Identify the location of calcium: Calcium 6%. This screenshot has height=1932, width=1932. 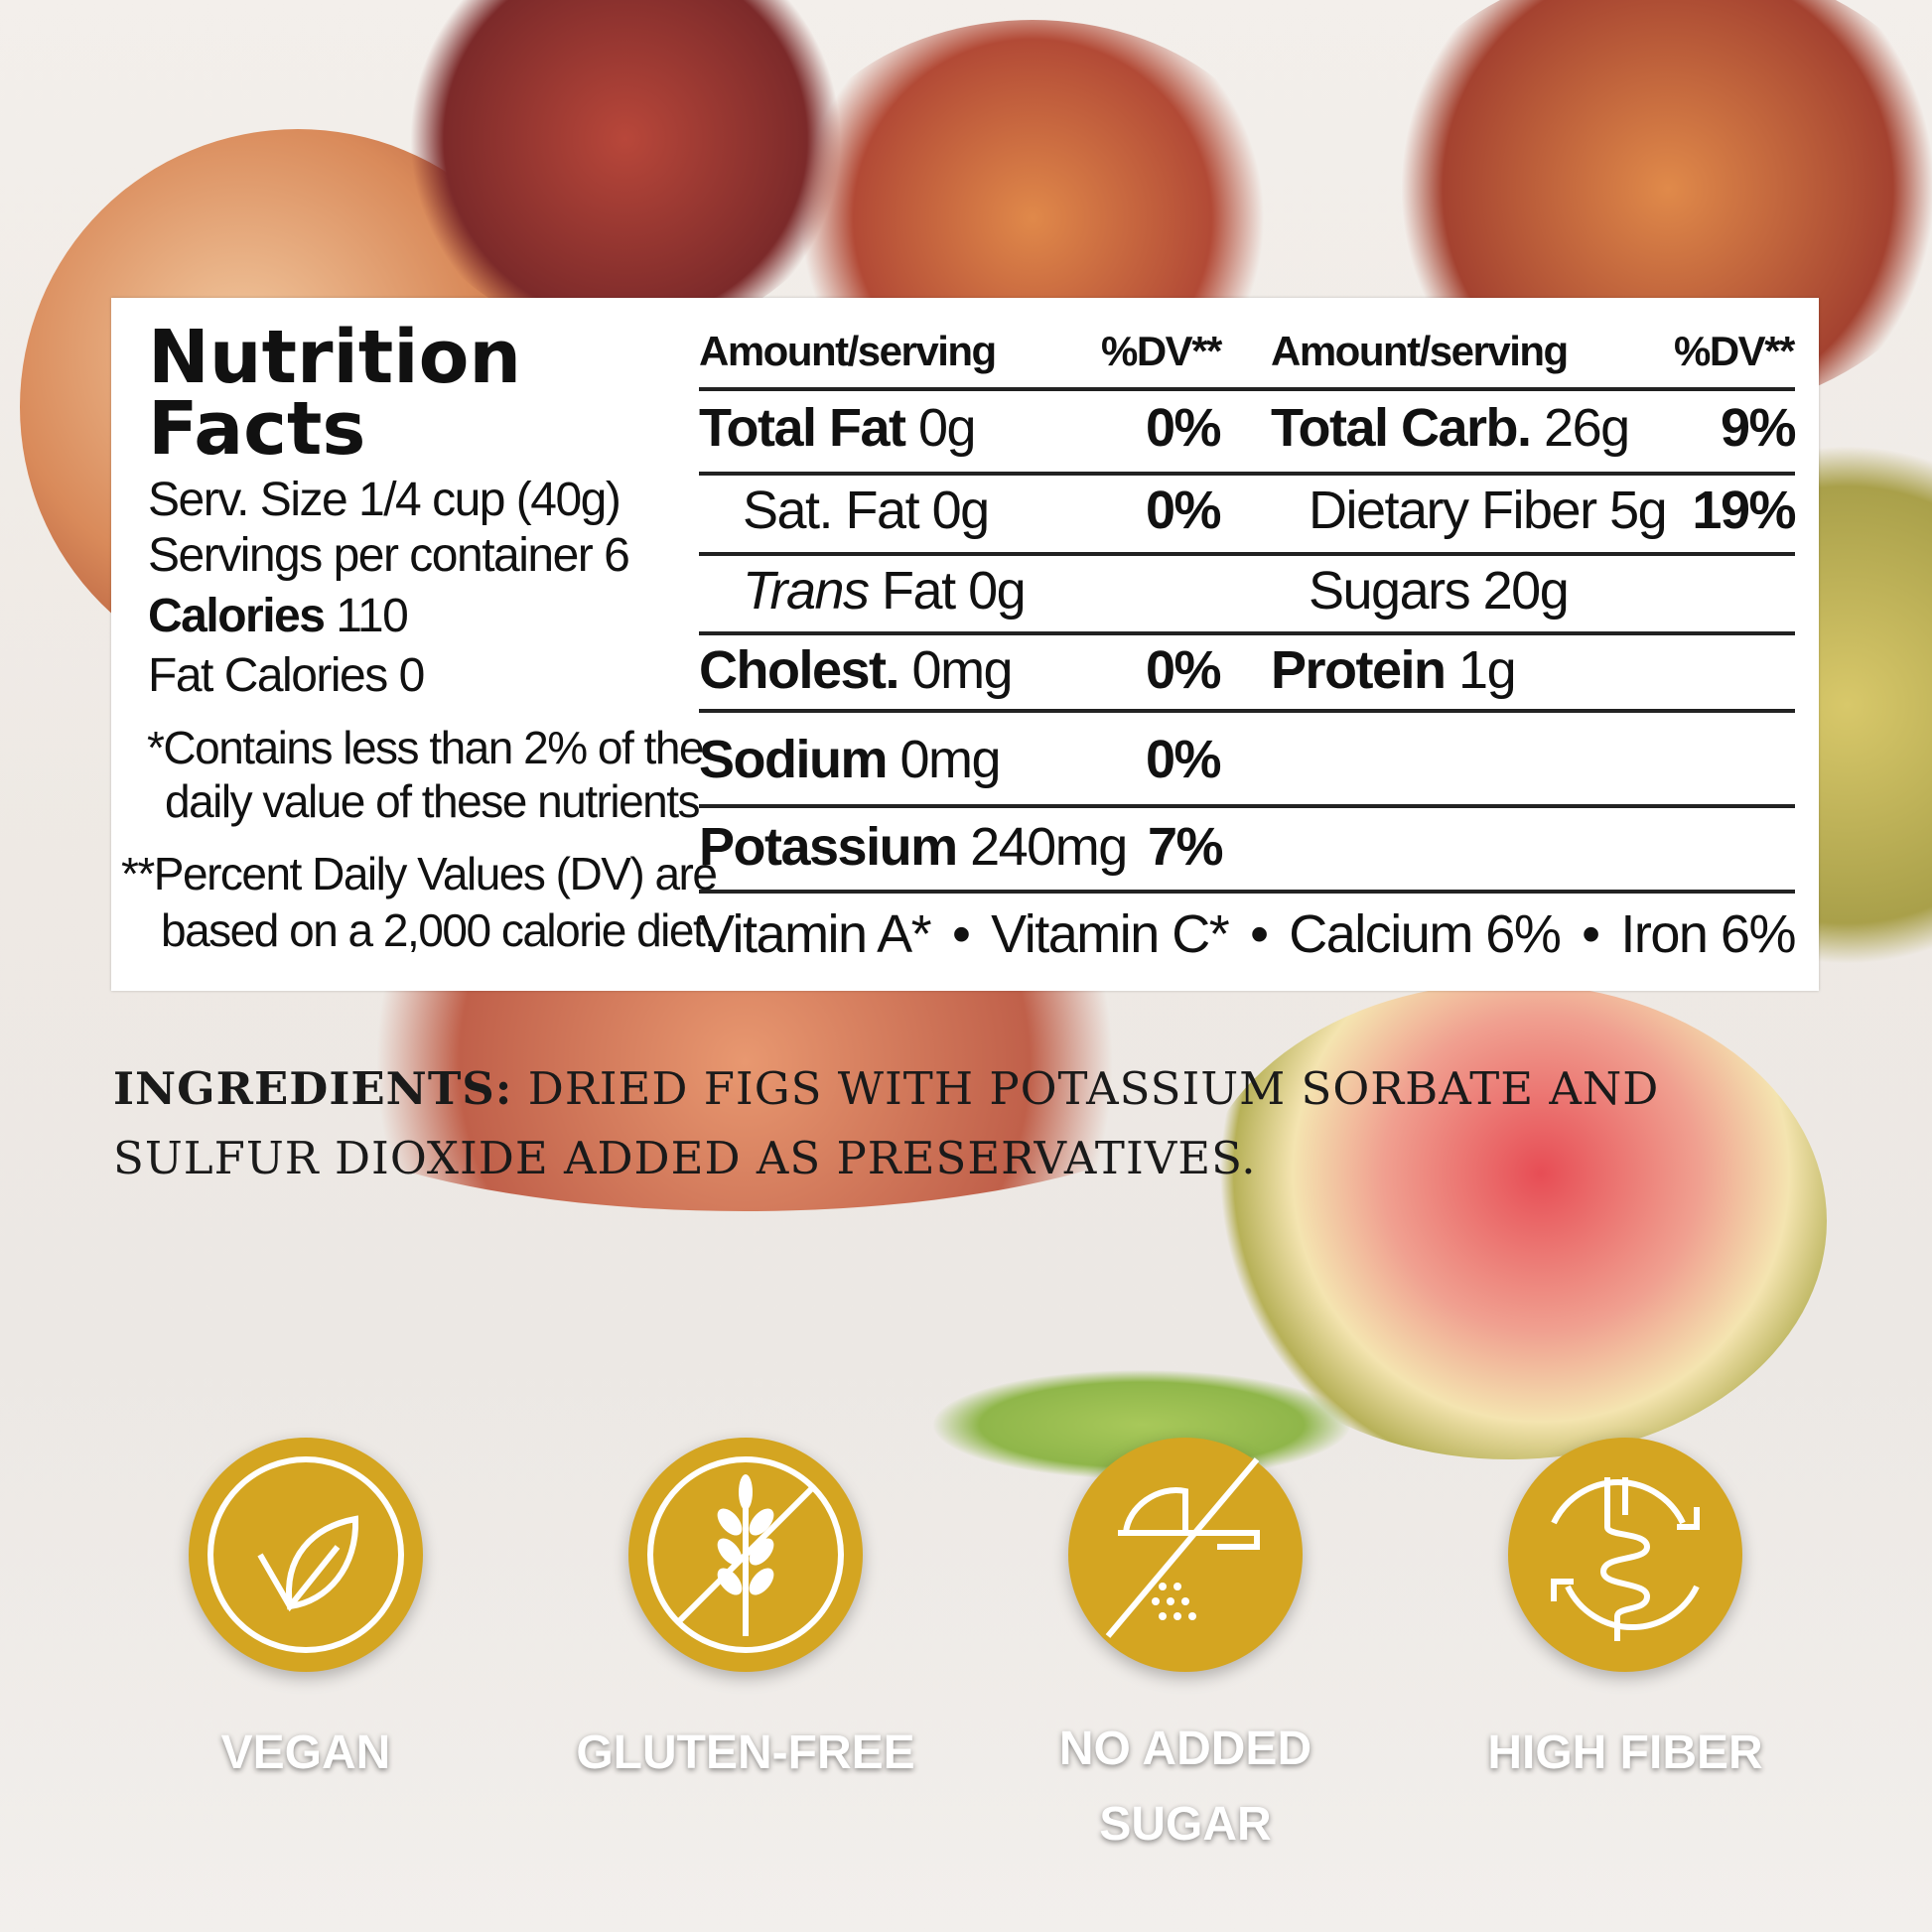
(1425, 934).